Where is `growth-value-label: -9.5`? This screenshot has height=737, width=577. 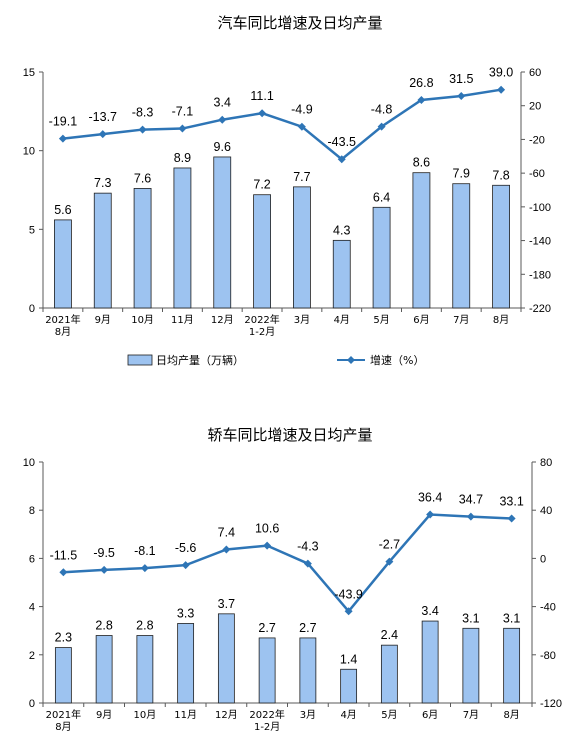
growth-value-label: -9.5 is located at coordinates (104, 553).